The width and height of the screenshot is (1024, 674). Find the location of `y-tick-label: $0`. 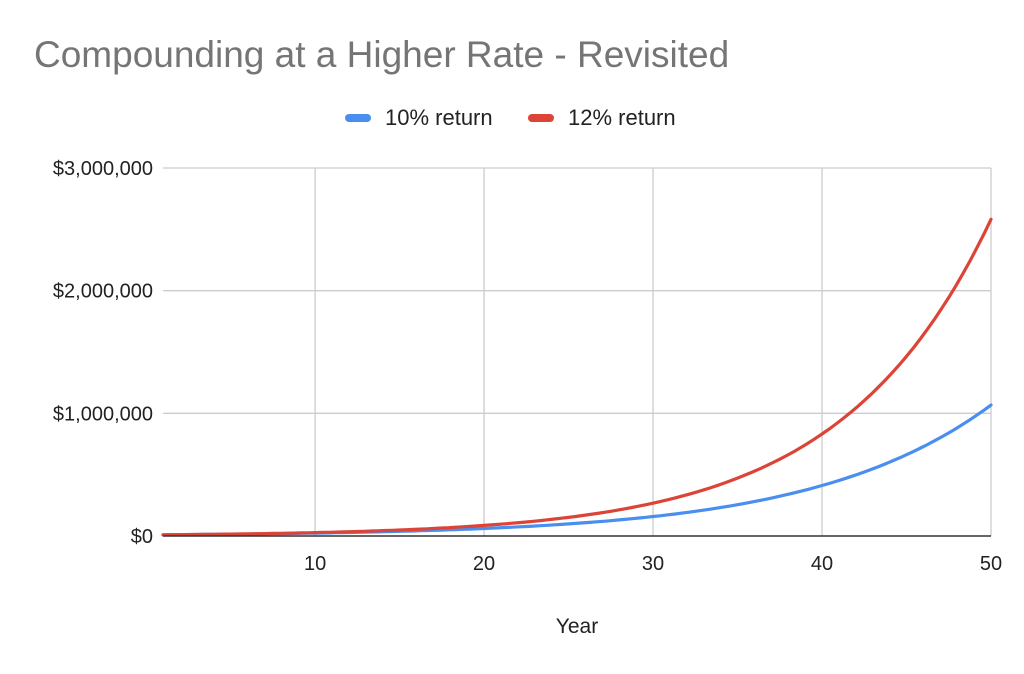

y-tick-label: $0 is located at coordinates (142, 537).